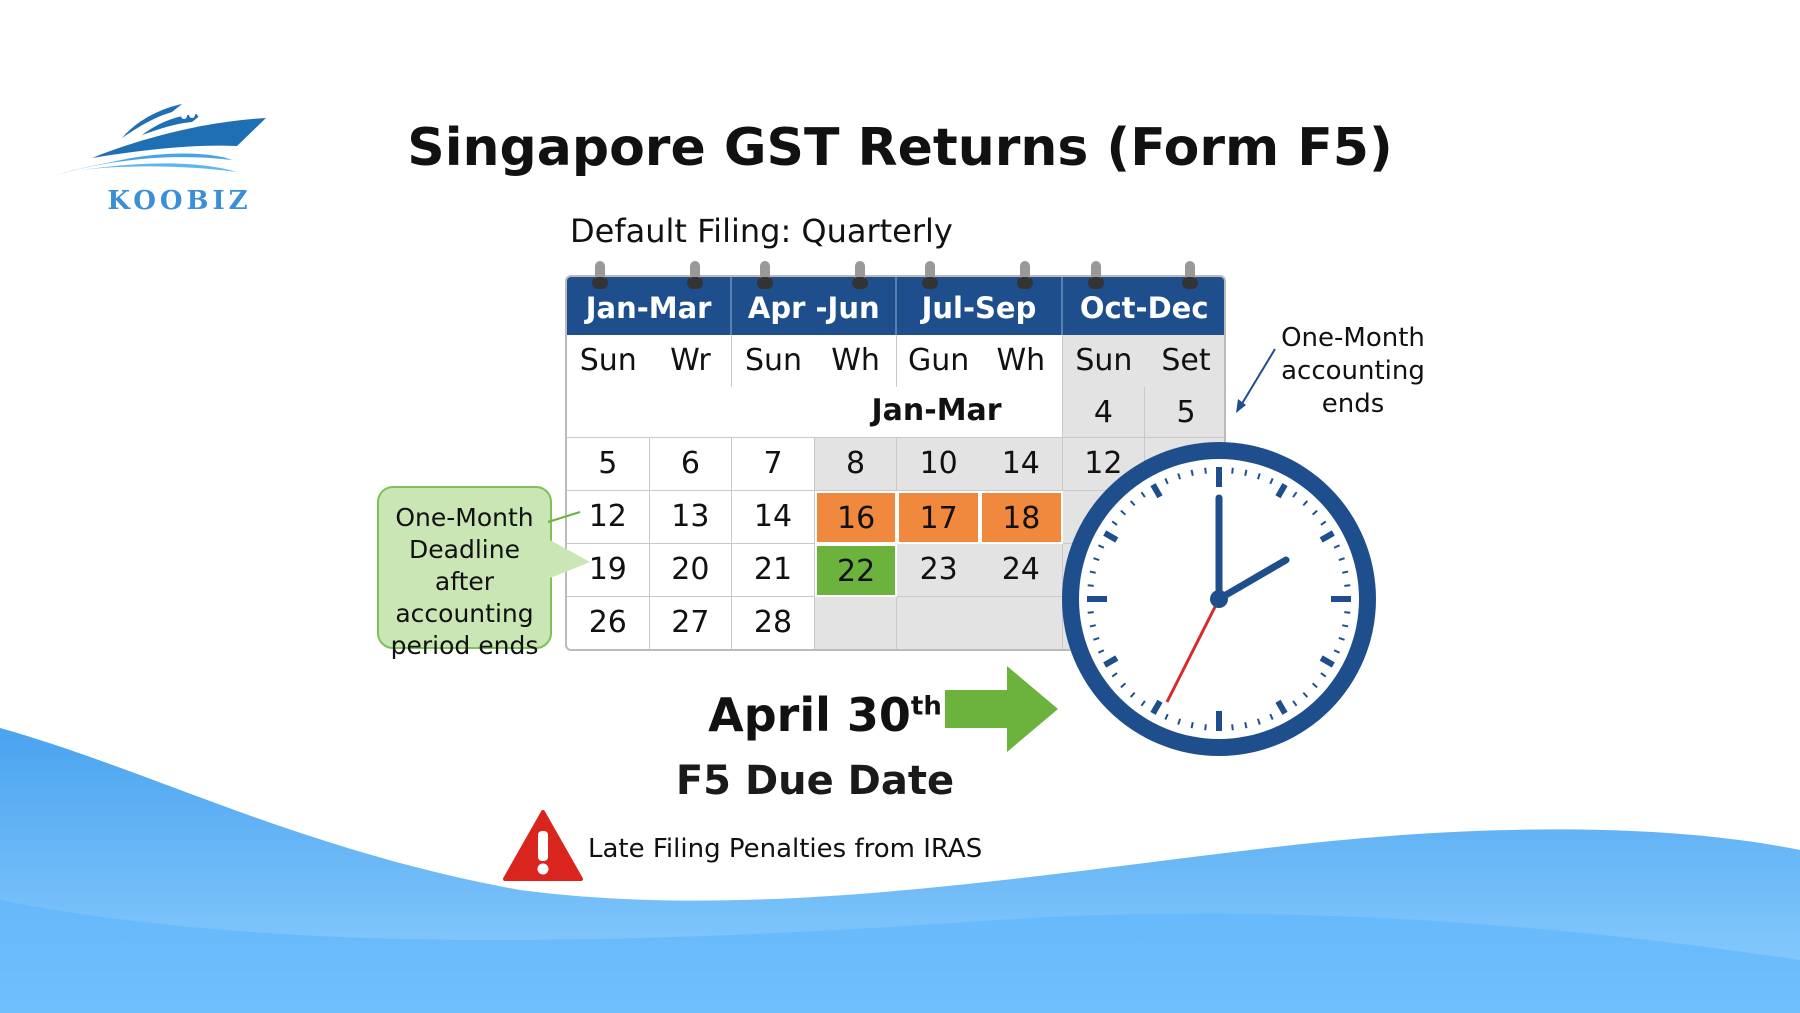 The height and width of the screenshot is (1013, 1800). What do you see at coordinates (773, 464) in the screenshot?
I see `date-cell: 7` at bounding box center [773, 464].